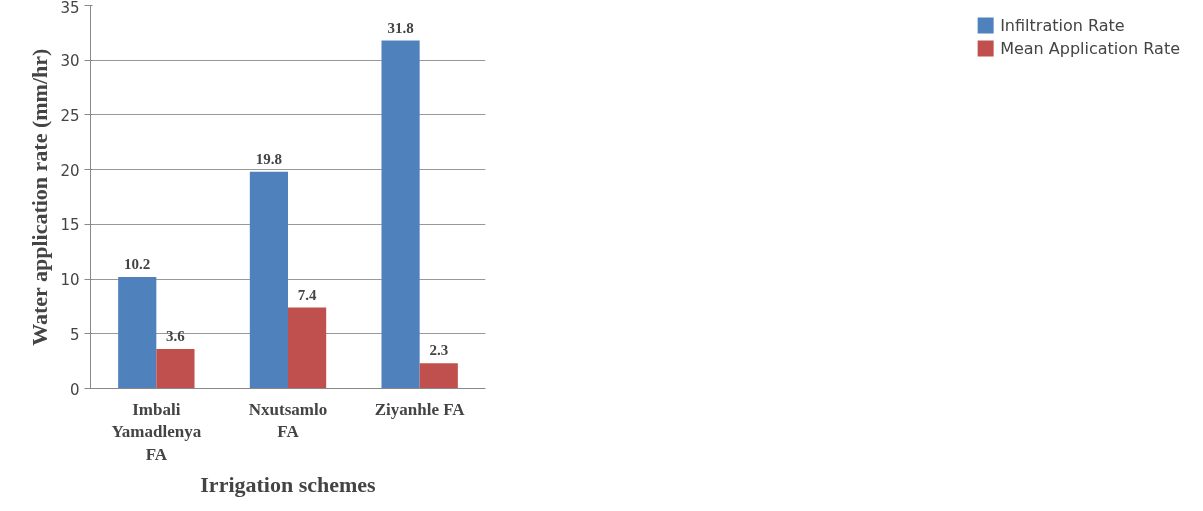 Image resolution: width=1203 pixels, height=511 pixels. What do you see at coordinates (307, 294) in the screenshot?
I see `data-label: 7.4` at bounding box center [307, 294].